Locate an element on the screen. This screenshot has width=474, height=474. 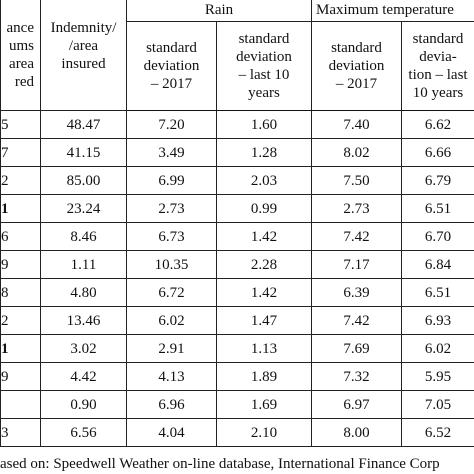
table-cell: 9 is located at coordinates (20, 264).